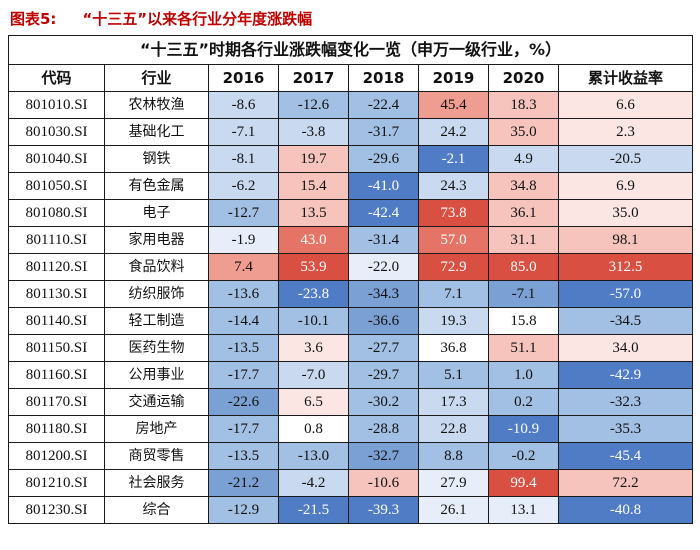  I want to click on column-header-累计收益率: 累计收益率, so click(625, 78).